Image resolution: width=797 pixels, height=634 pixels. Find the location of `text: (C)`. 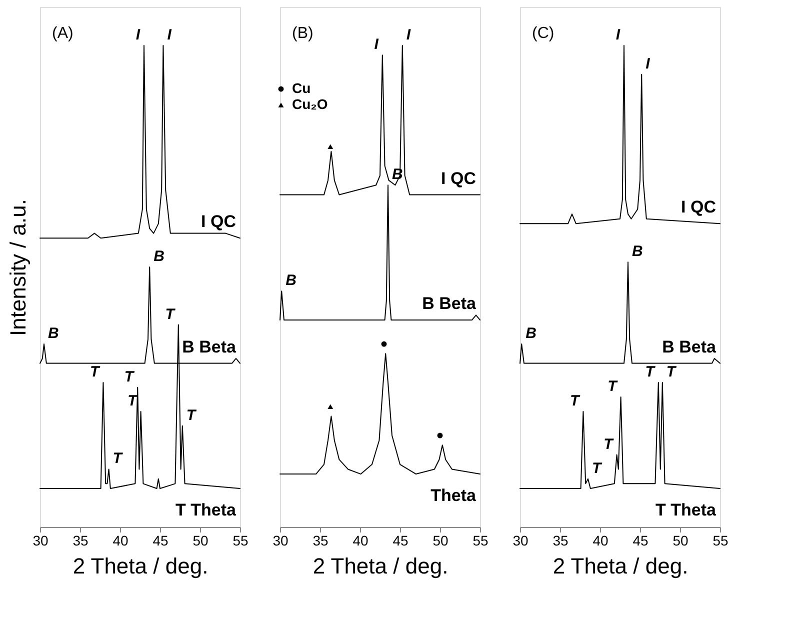

text: (C) is located at coordinates (543, 33).